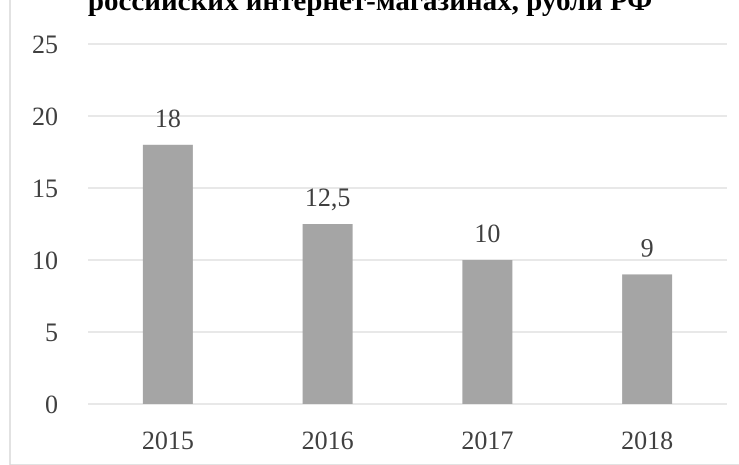  What do you see at coordinates (328, 440) in the screenshot?
I see `x-tick-label: 2016` at bounding box center [328, 440].